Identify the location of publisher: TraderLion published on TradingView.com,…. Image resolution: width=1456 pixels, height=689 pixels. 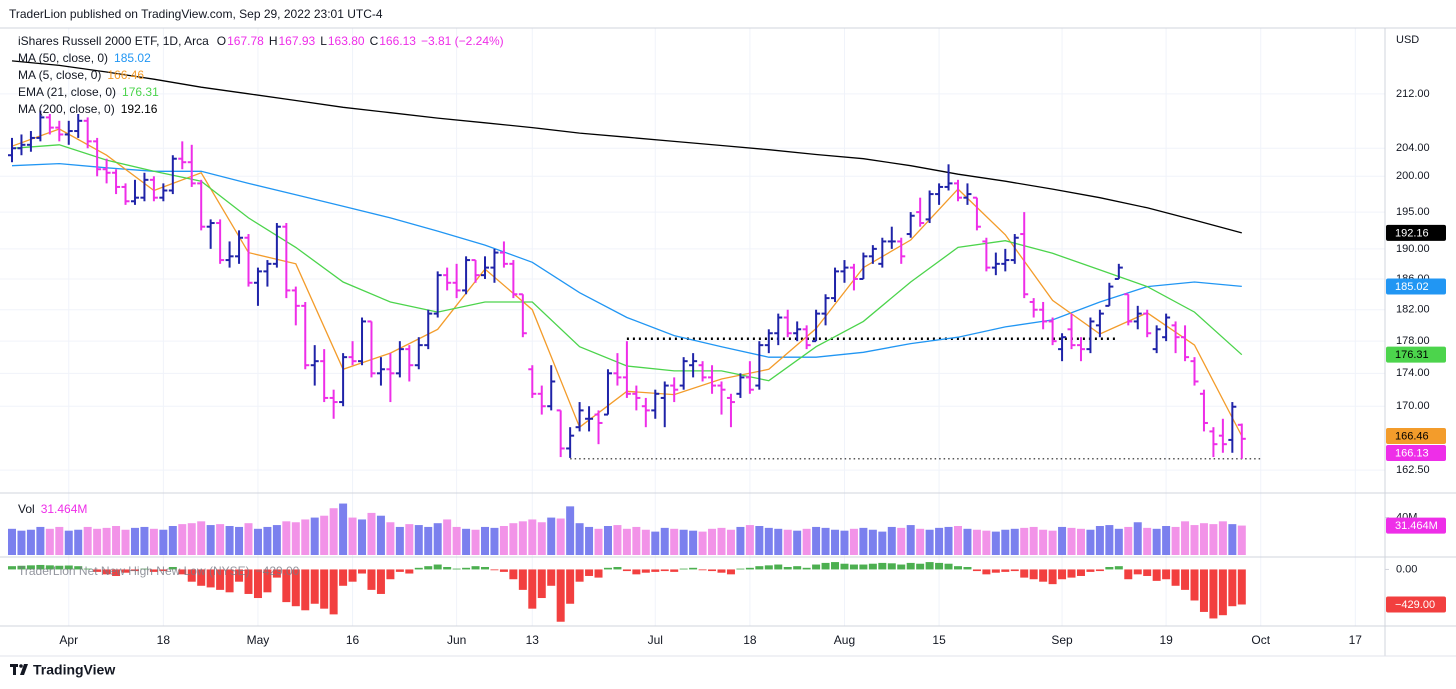
(196, 14).